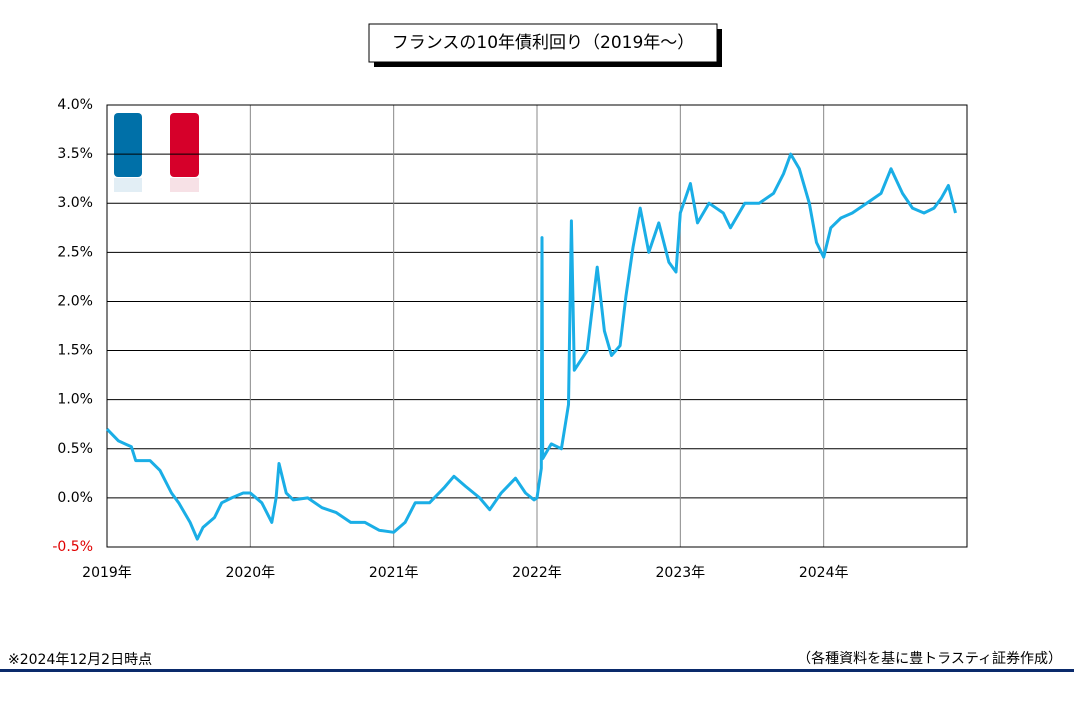 This screenshot has width=1074, height=707. Describe the element at coordinates (824, 573) in the screenshot. I see `x-tick-label: 2024年` at that location.